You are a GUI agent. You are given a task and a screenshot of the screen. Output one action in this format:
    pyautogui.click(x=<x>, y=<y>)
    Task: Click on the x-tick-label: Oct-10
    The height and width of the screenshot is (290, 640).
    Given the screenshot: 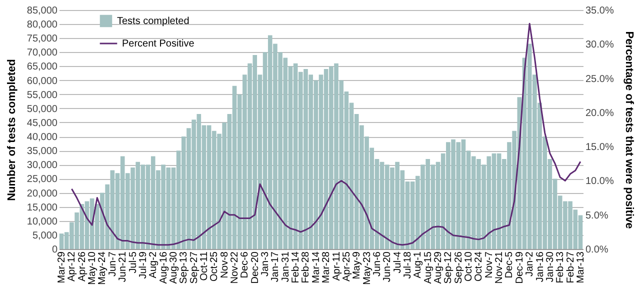 What is the action you would take?
    pyautogui.click(x=469, y=266)
    